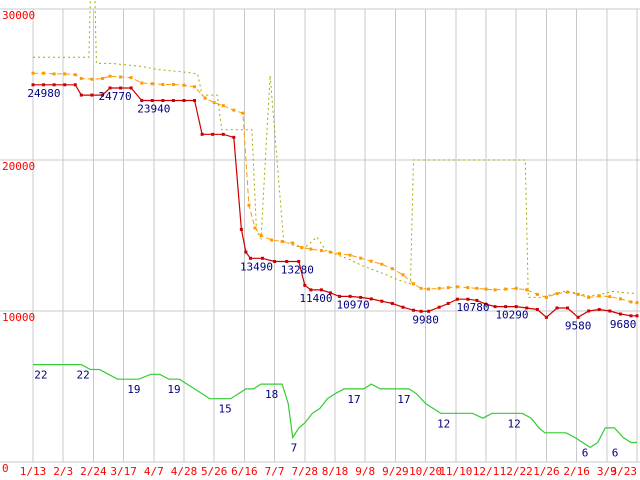 This screenshot has height=480, width=640. I want to click on x-axis-tick-label: 4/7, so click(154, 471).